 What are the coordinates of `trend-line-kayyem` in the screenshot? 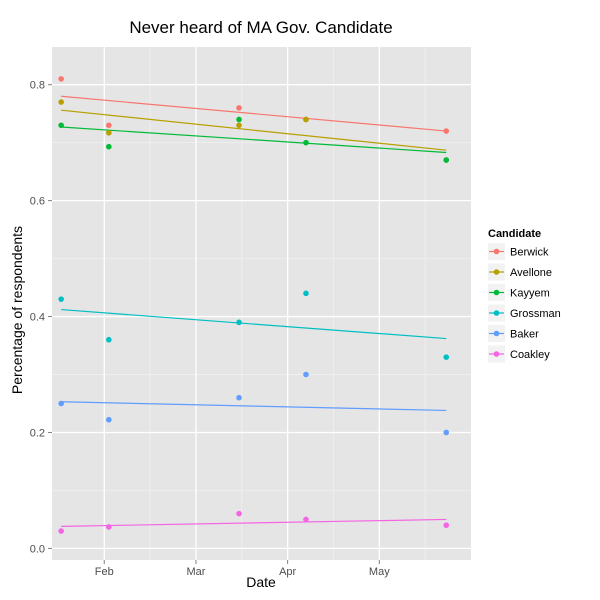 It's located at (254, 140).